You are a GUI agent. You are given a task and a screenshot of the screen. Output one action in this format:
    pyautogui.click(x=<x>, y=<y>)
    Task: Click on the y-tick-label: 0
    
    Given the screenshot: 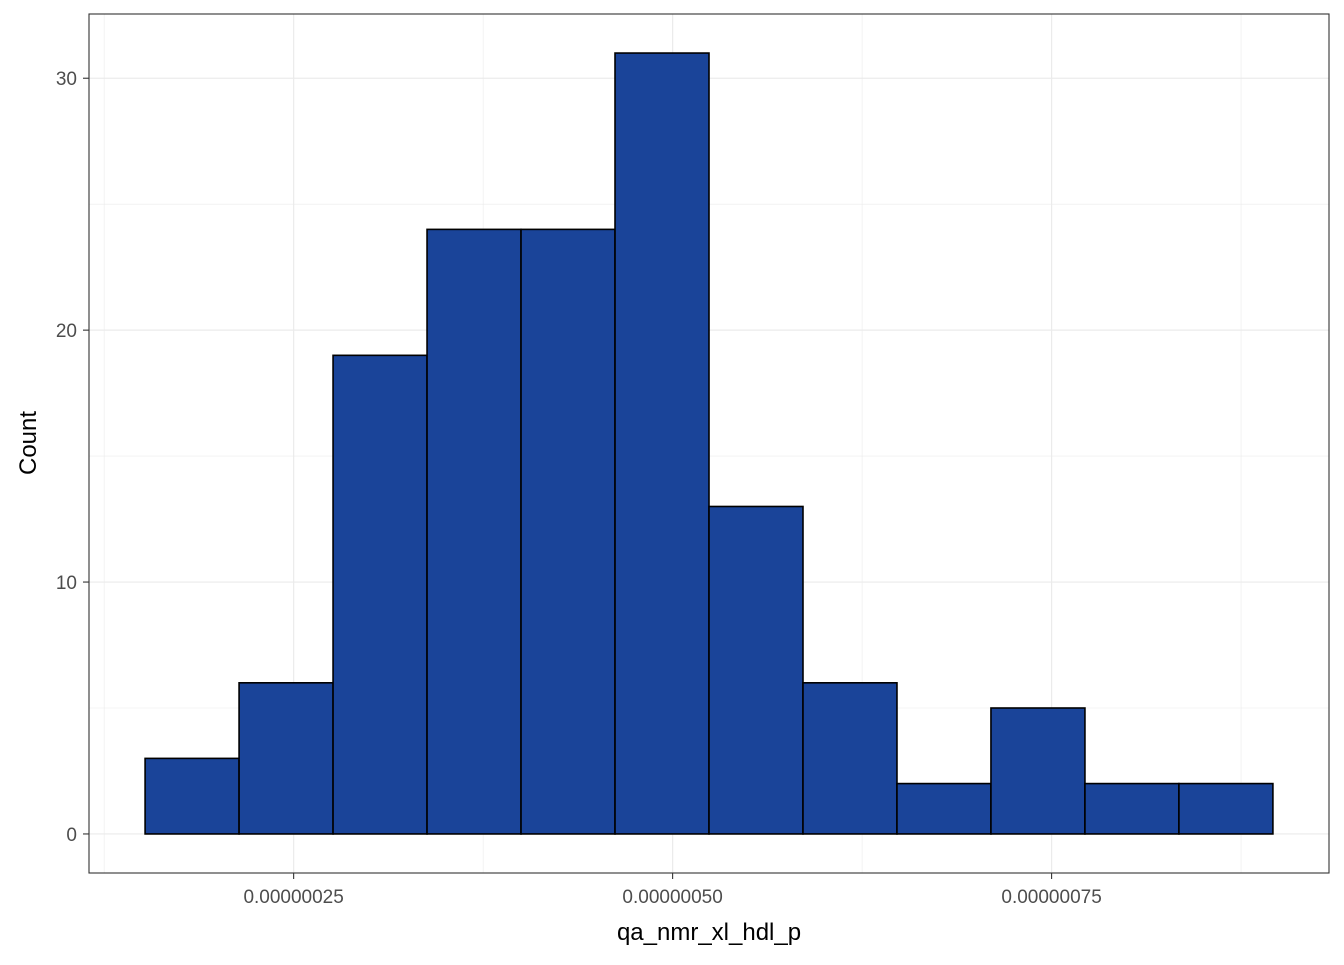 What is the action you would take?
    pyautogui.click(x=71, y=835)
    